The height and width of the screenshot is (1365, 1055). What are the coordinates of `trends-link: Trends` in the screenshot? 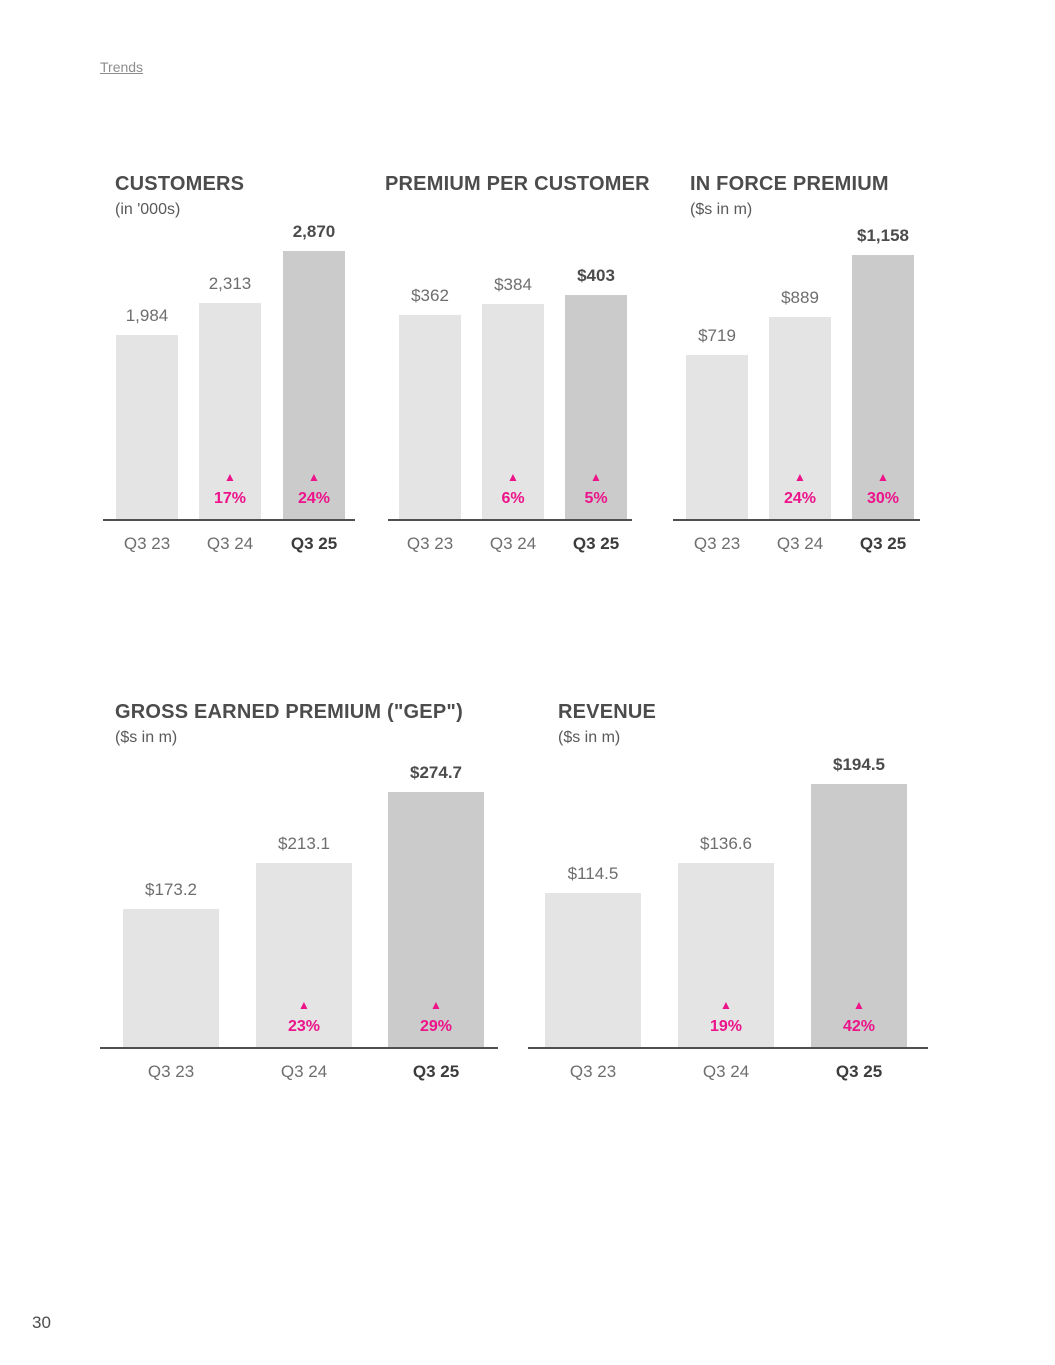 It's located at (122, 67).